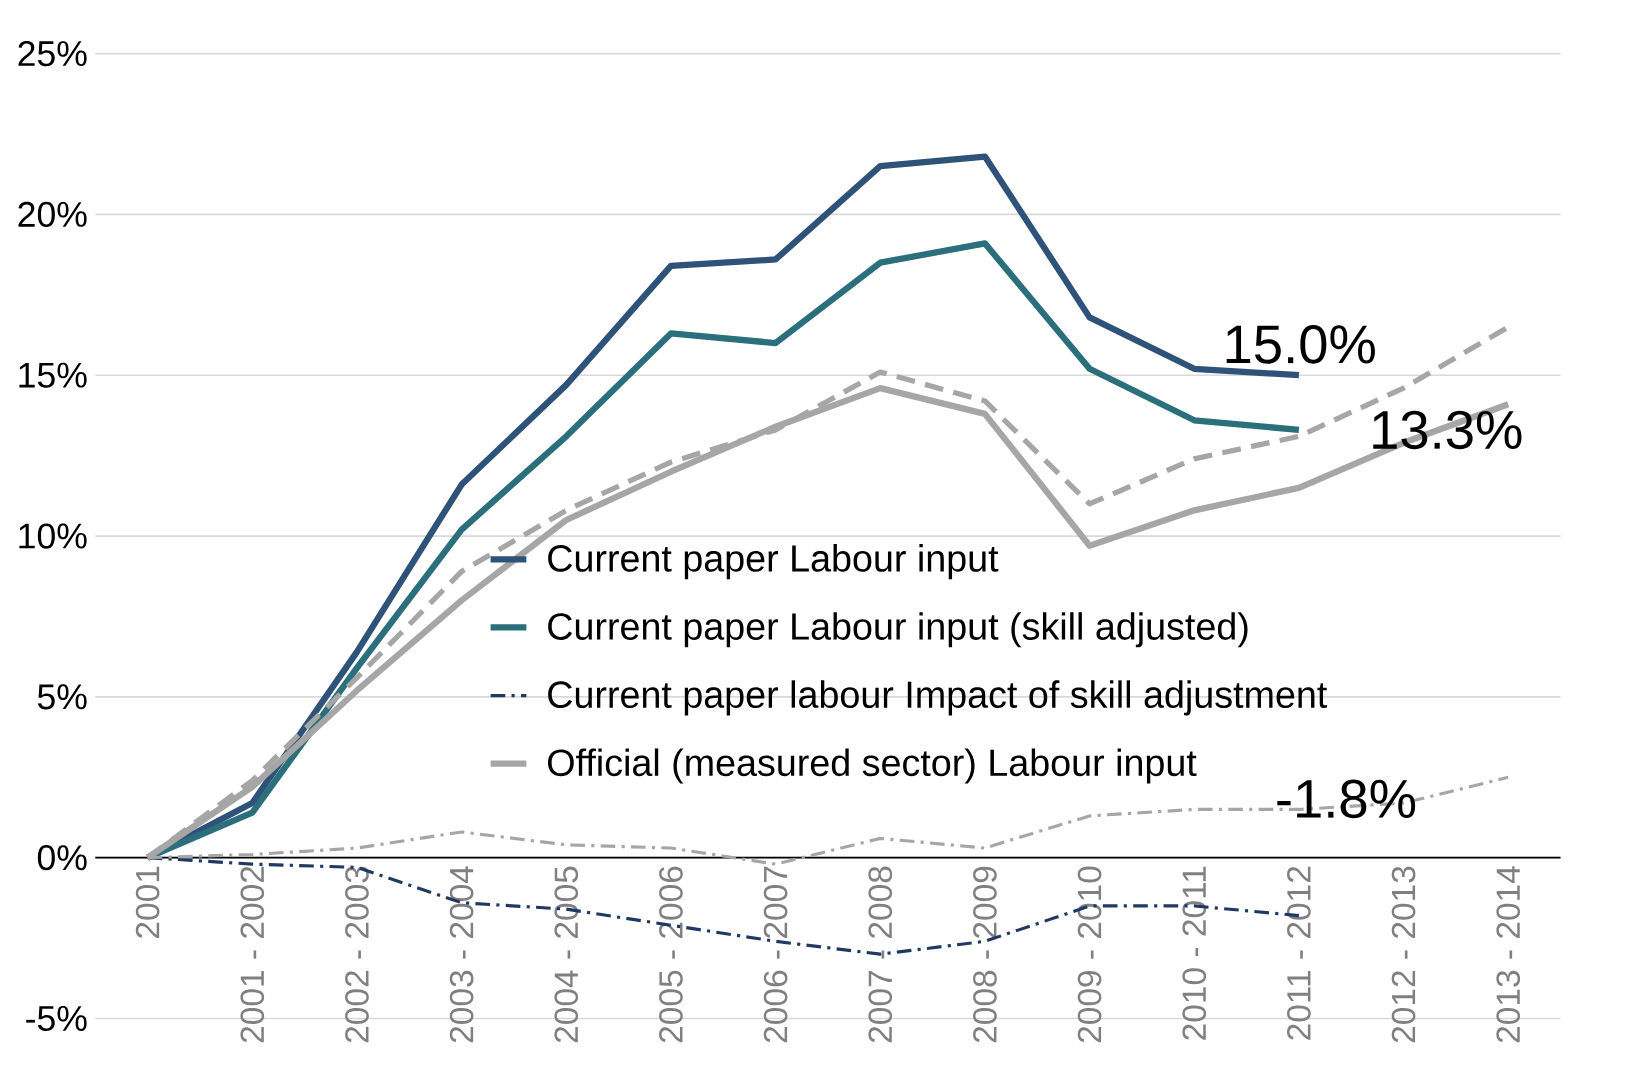 The width and height of the screenshot is (1632, 1090). I want to click on x-tick-label: 2003 - 2004, so click(461, 954).